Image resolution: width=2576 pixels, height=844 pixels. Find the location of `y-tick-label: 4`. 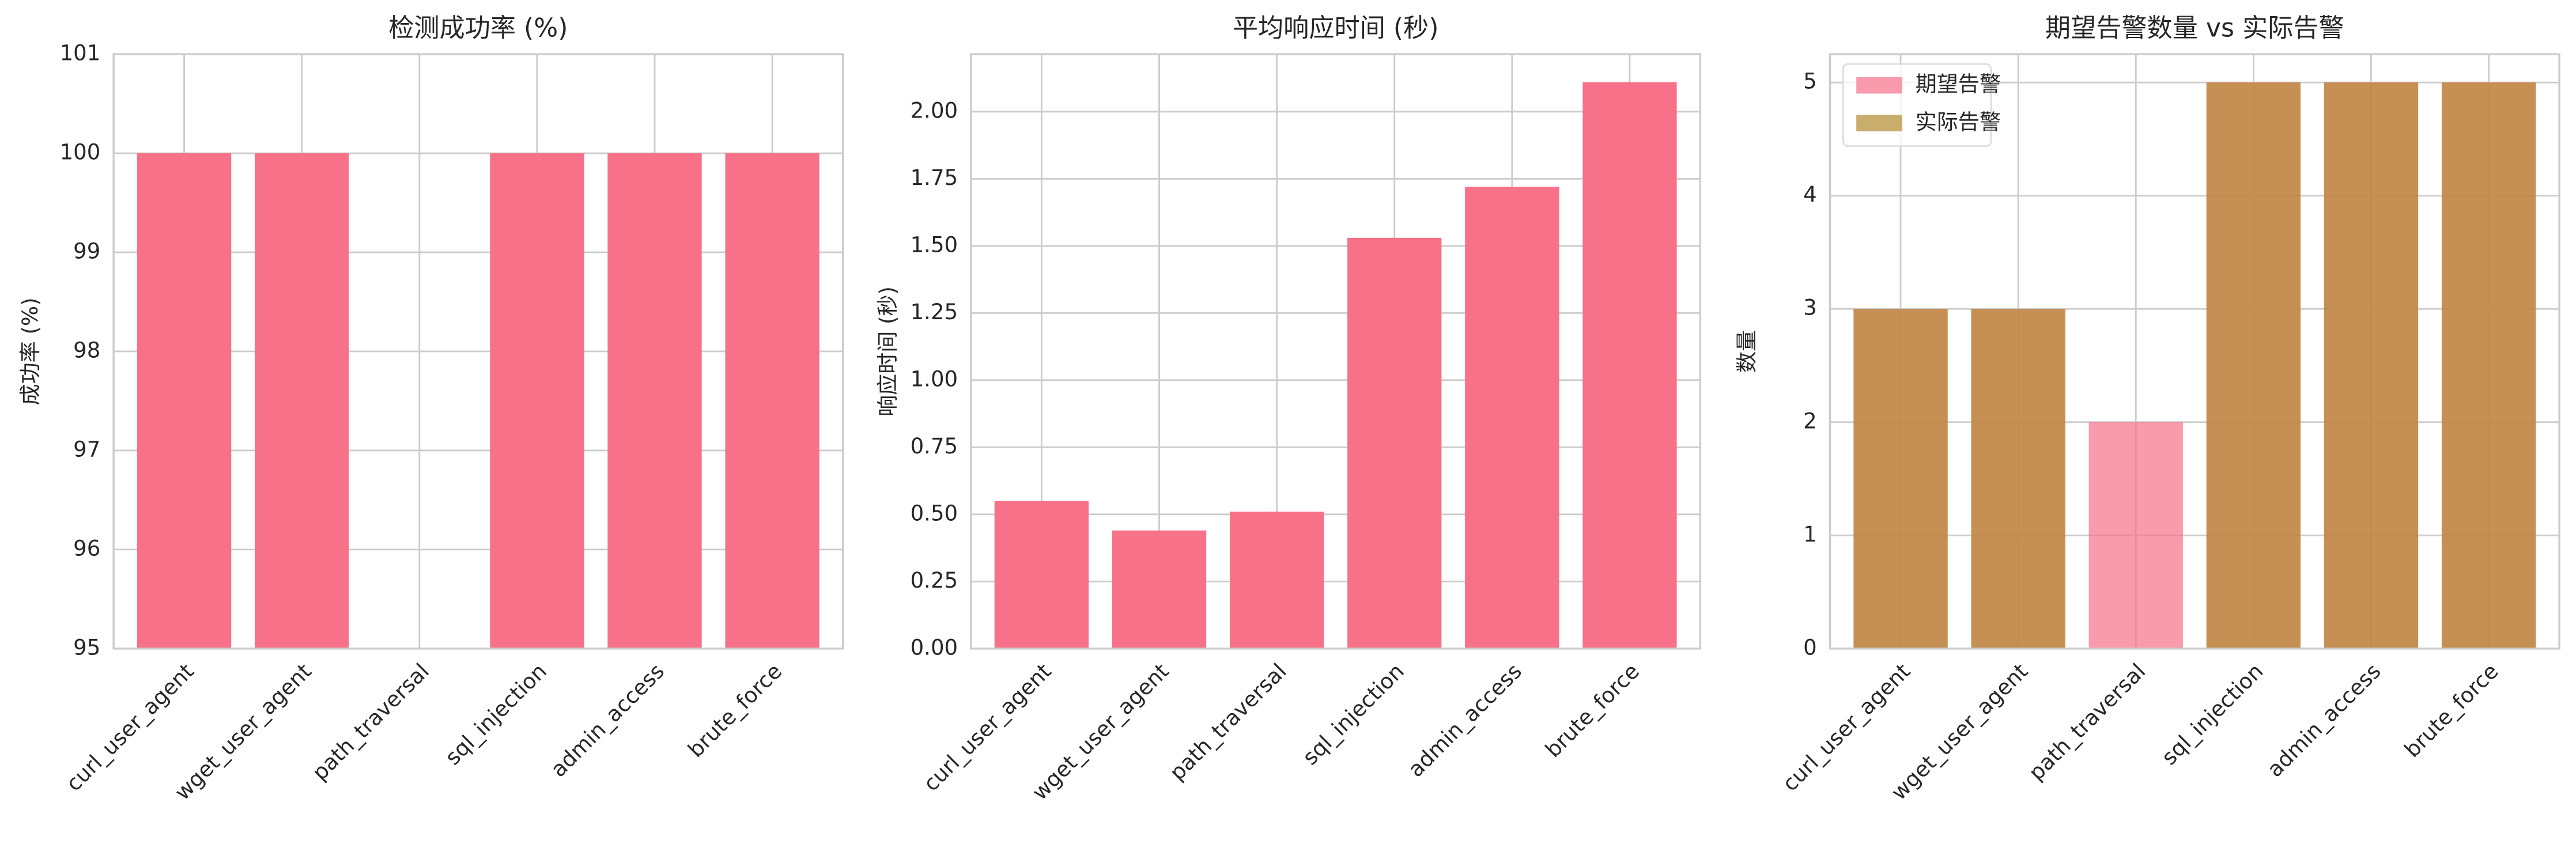

y-tick-label: 4 is located at coordinates (1810, 194).